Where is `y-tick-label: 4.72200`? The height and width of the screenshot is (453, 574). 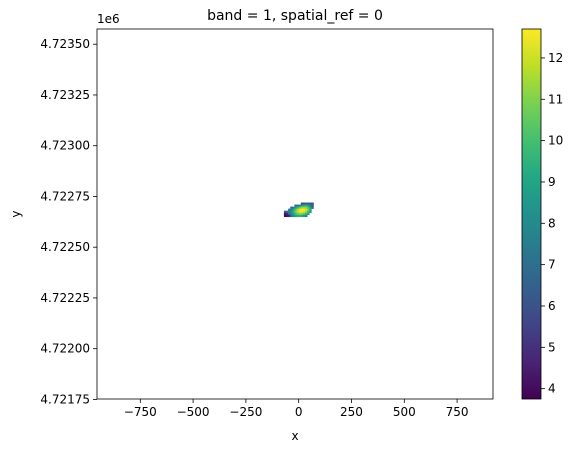
y-tick-label: 4.72200 is located at coordinates (65, 349).